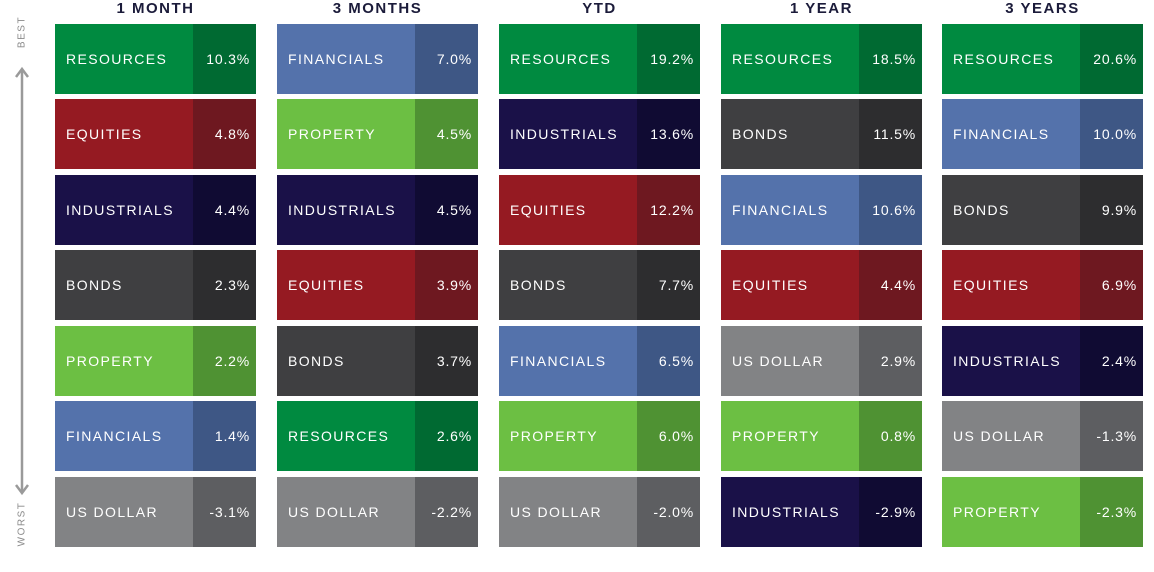 Image resolution: width=1154 pixels, height=572 pixels. What do you see at coordinates (668, 285) in the screenshot?
I see `asset-return-value: 7.7%` at bounding box center [668, 285].